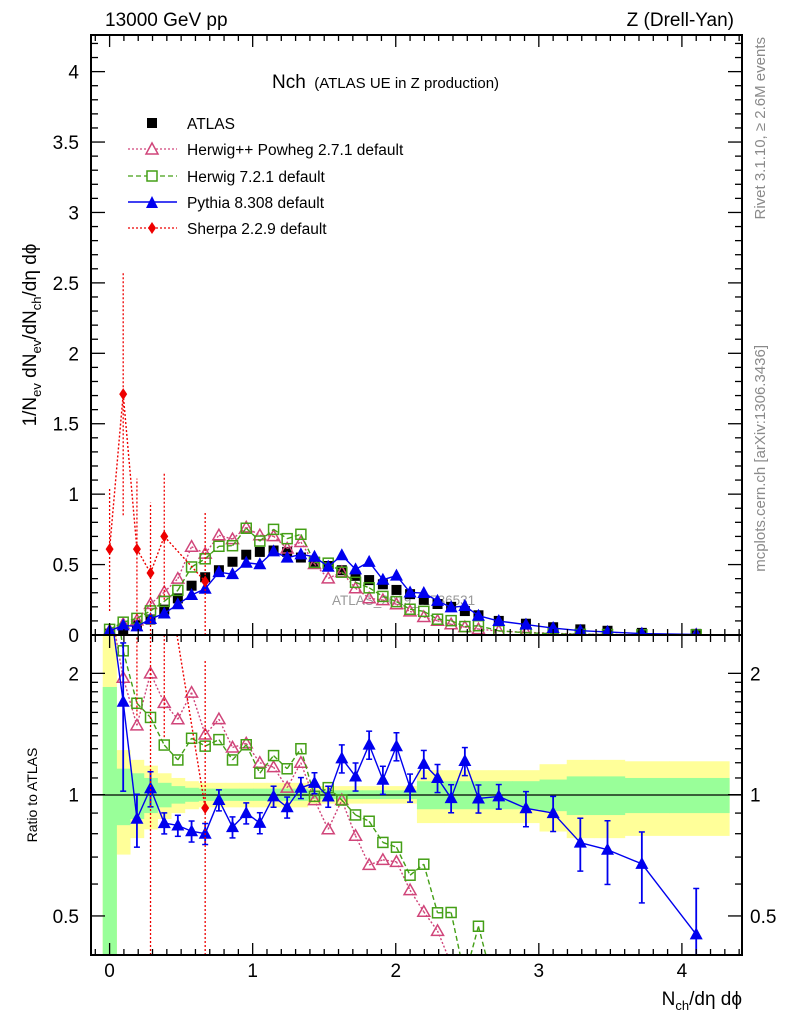  Describe the element at coordinates (152, 228) in the screenshot. I see `legend-diamond-icon` at that location.